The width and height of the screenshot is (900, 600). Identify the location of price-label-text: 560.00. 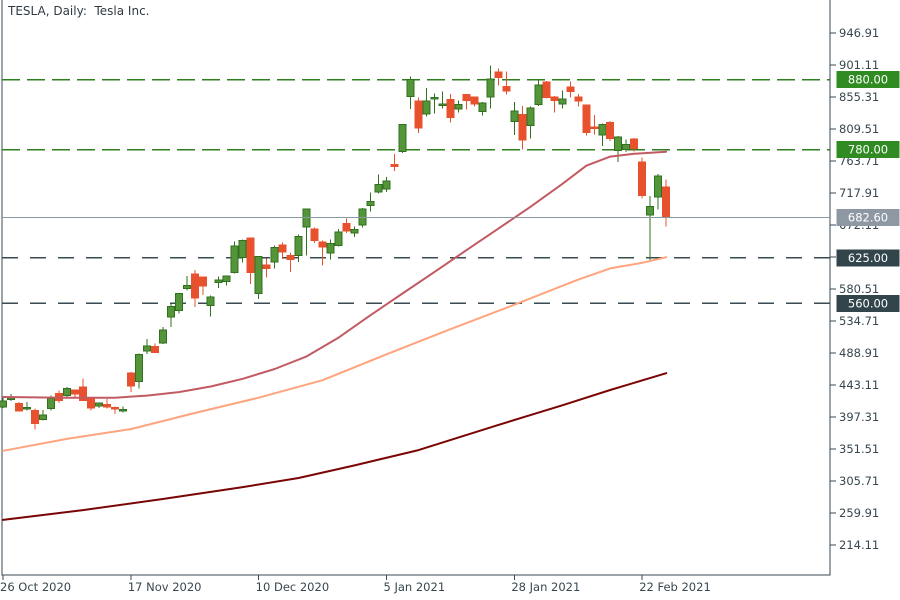
(868, 303).